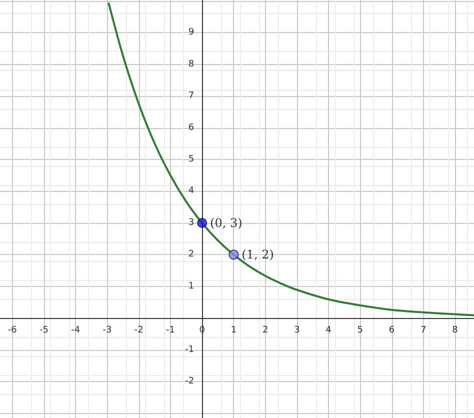 The width and height of the screenshot is (474, 418). Describe the element at coordinates (423, 331) in the screenshot. I see `x-tick-label: 7` at that location.